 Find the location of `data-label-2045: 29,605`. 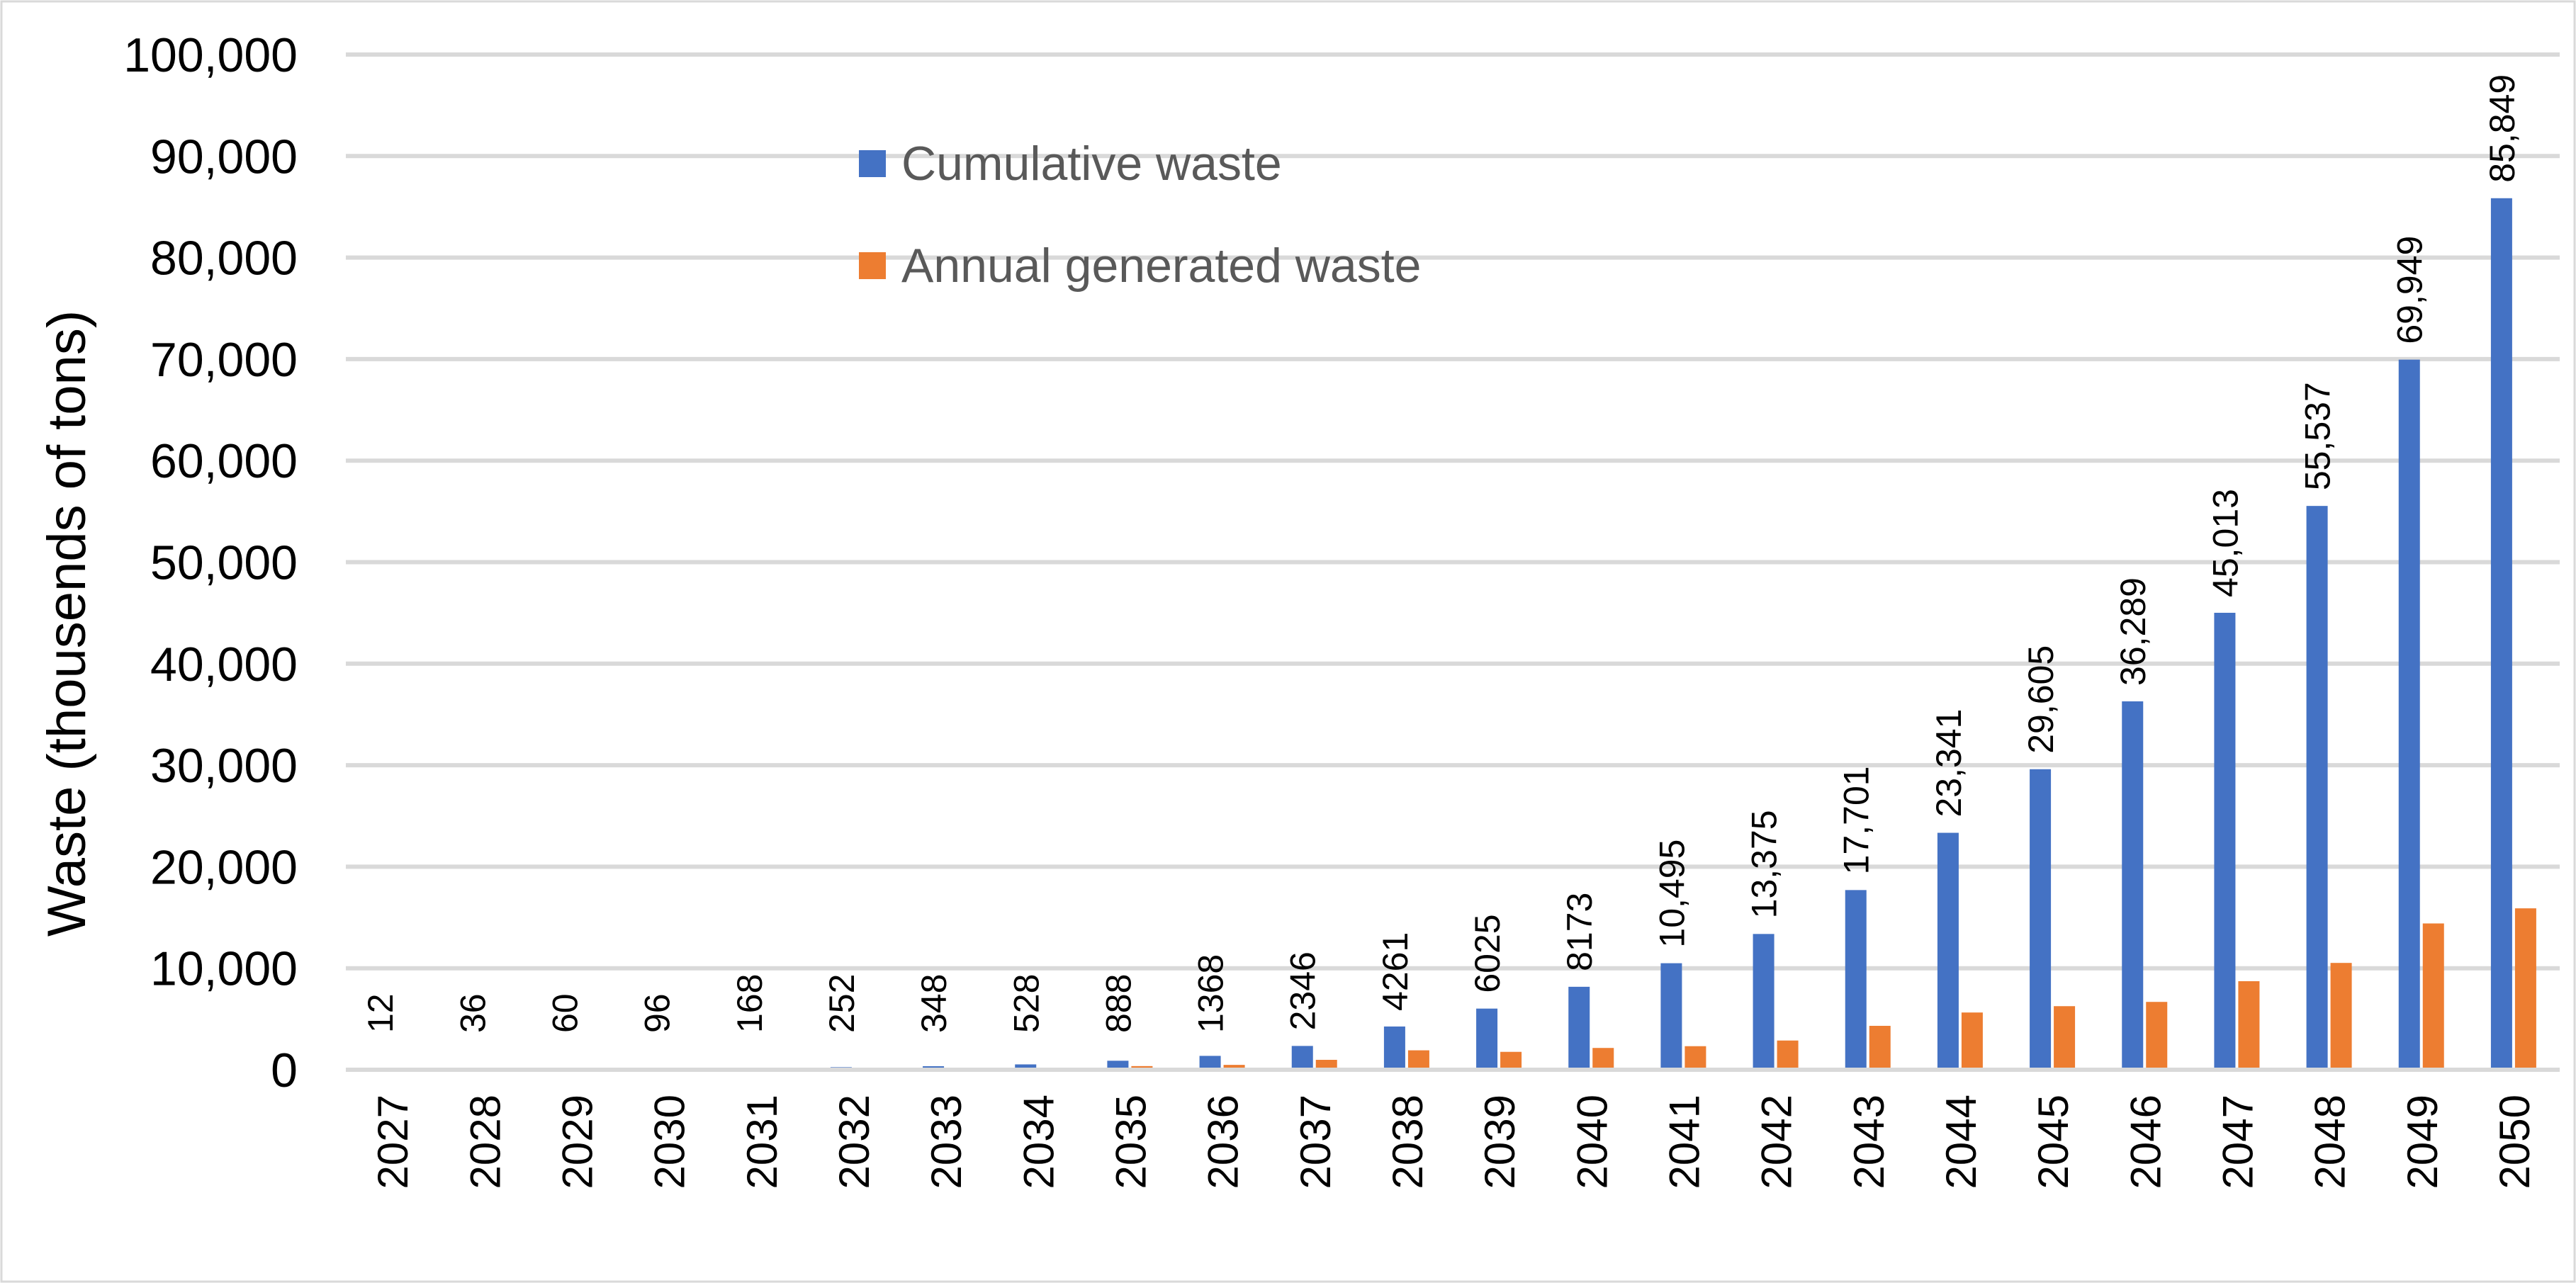

data-label-2045: 29,605 is located at coordinates (2041, 699).